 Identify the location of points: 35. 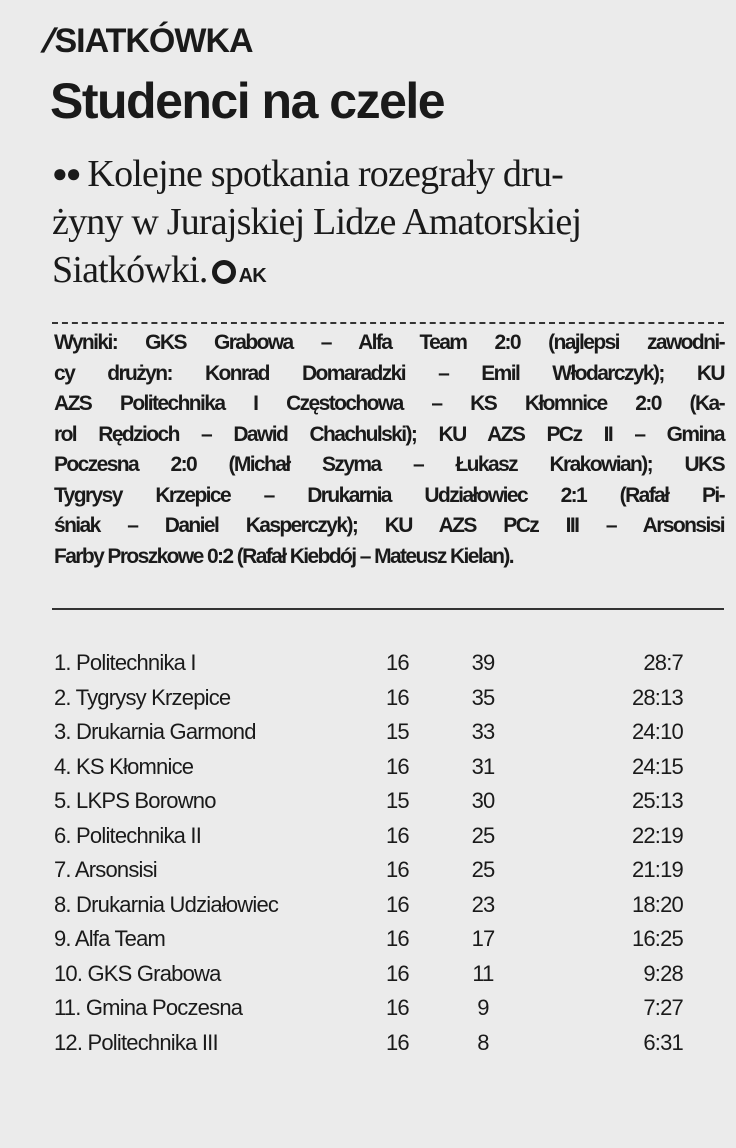
(483, 697).